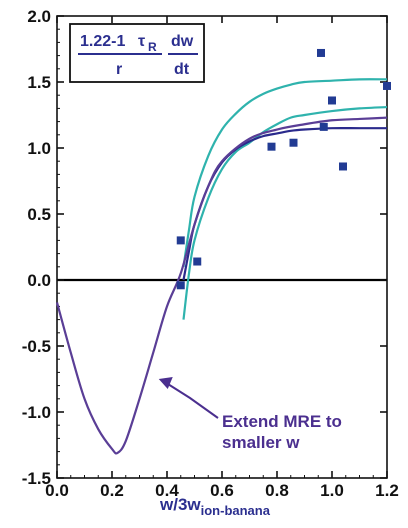  I want to click on x-tick-label: 1.0, so click(332, 490).